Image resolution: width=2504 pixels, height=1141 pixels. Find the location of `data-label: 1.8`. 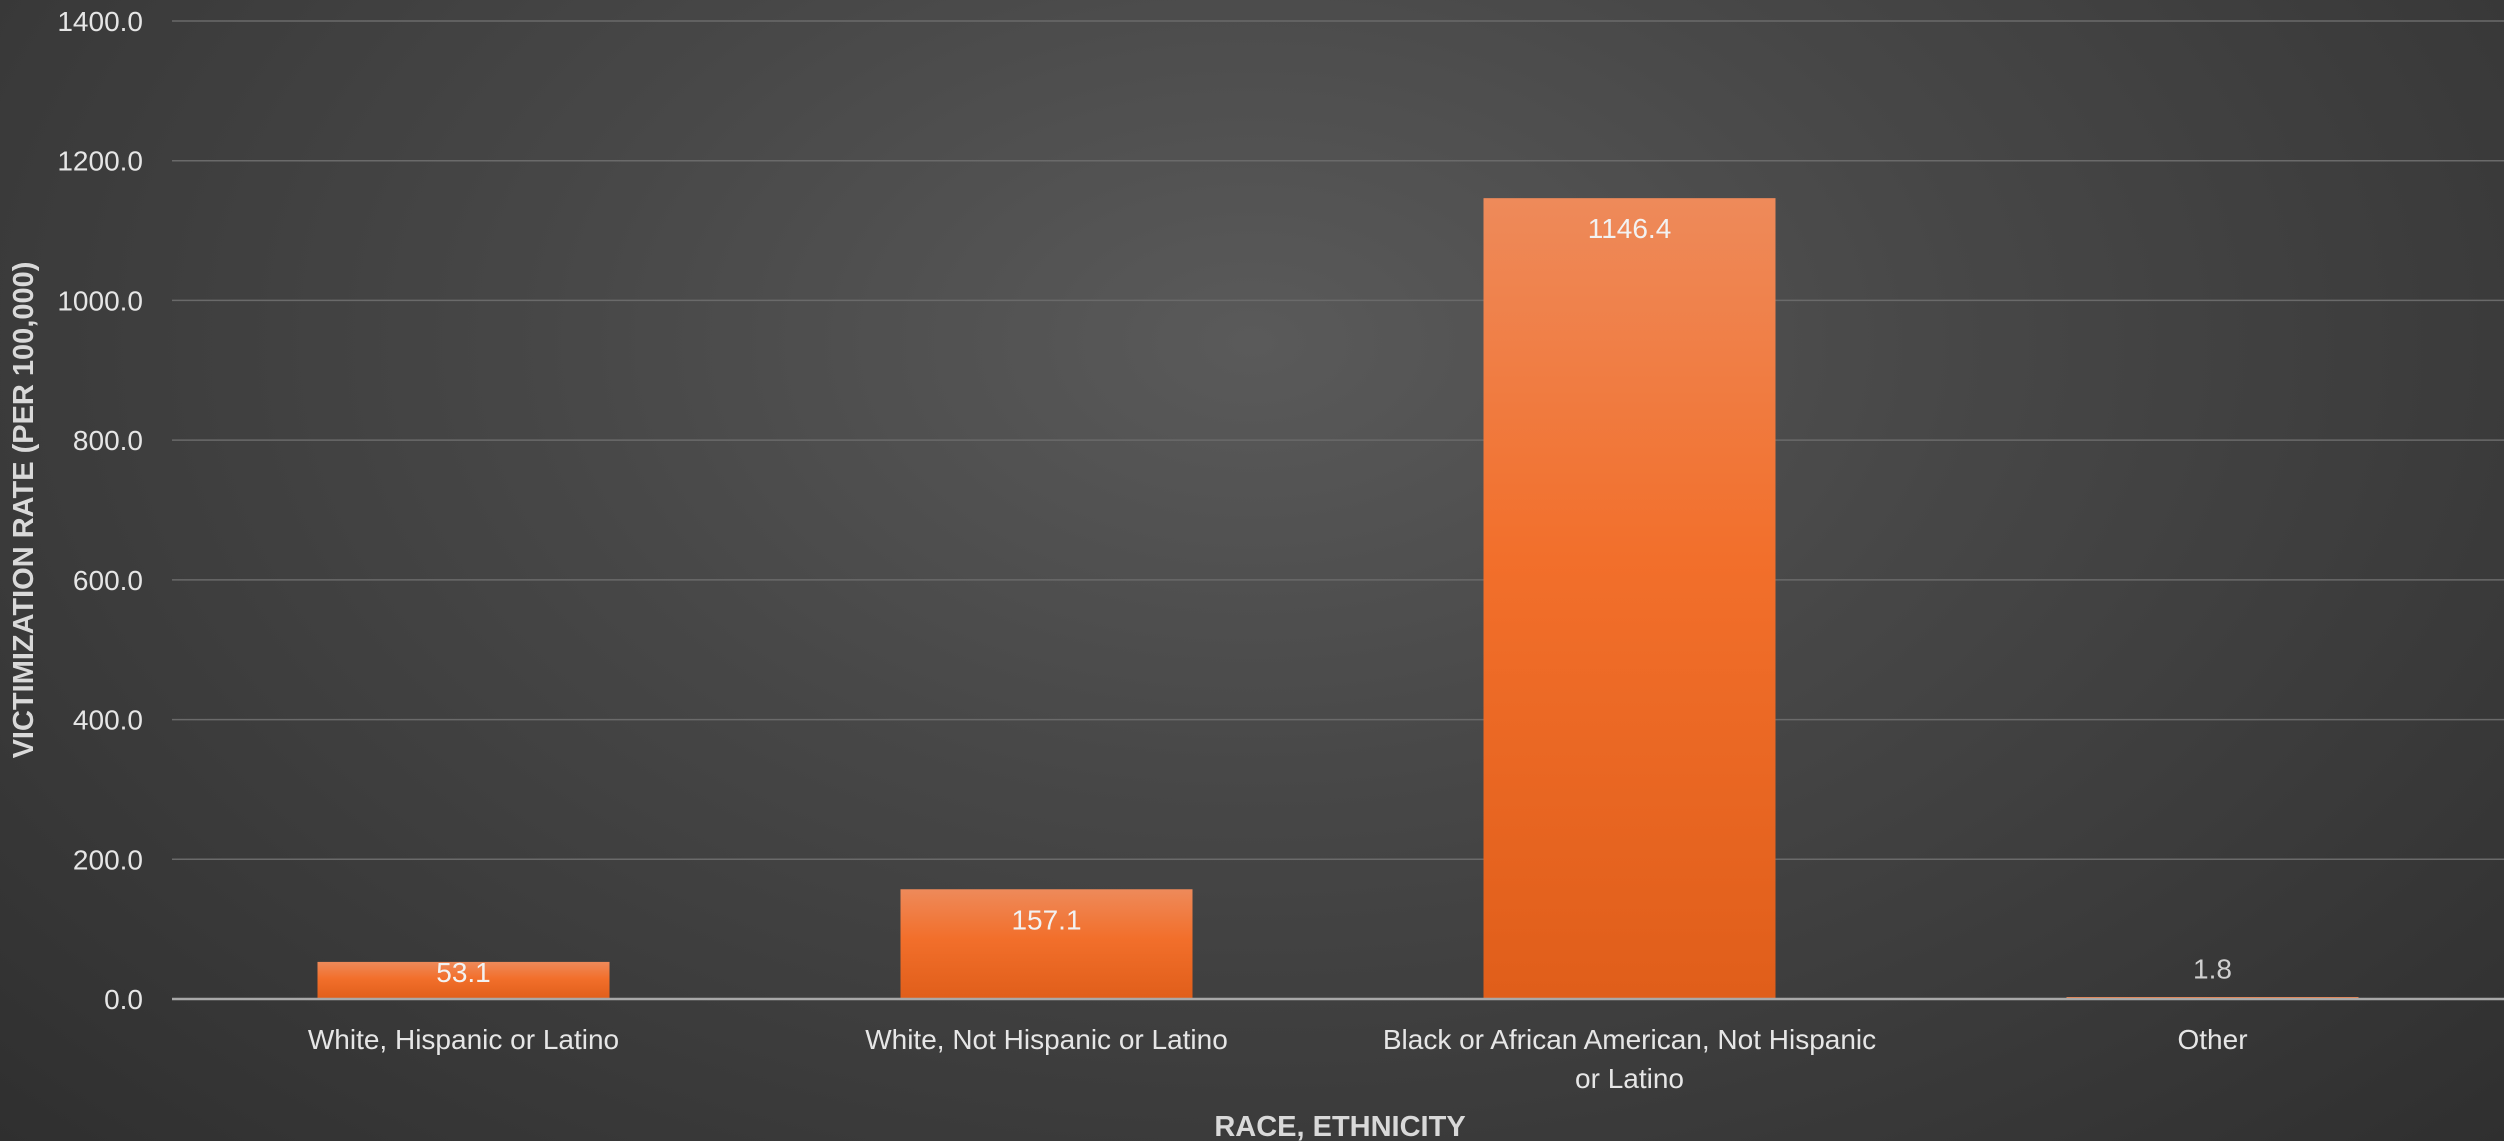

data-label: 1.8 is located at coordinates (2212, 969).